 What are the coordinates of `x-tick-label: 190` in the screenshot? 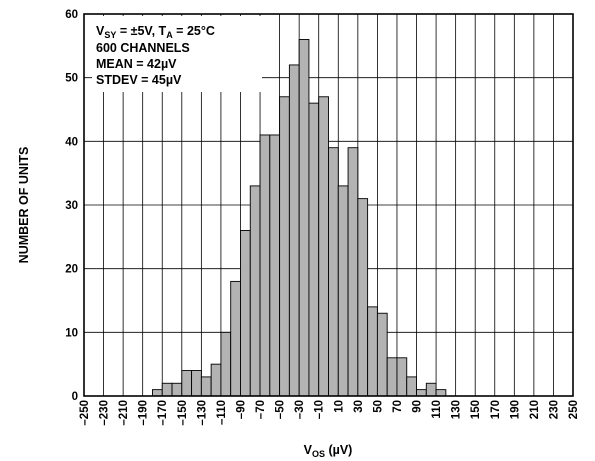 It's located at (515, 409).